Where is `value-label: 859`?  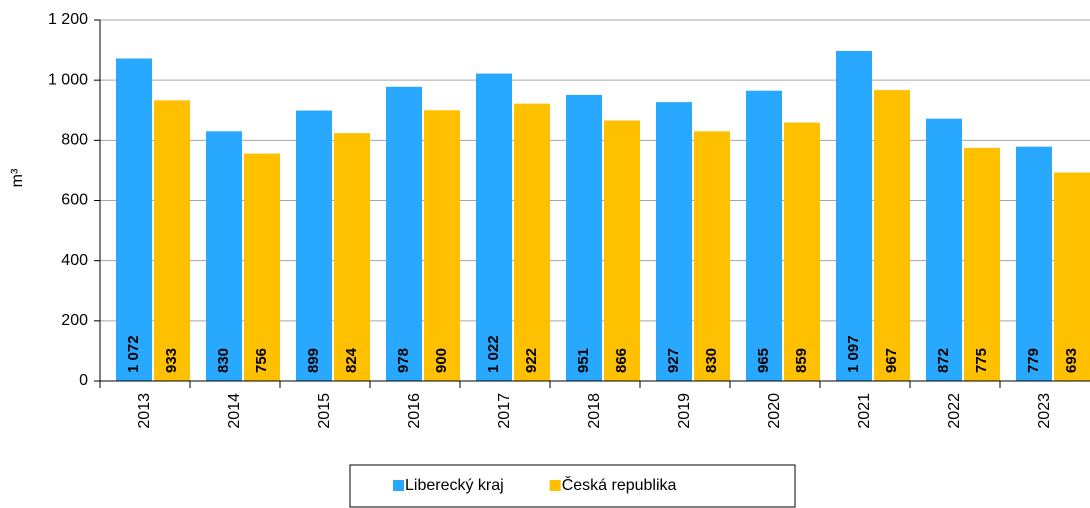 value-label: 859 is located at coordinates (801, 360).